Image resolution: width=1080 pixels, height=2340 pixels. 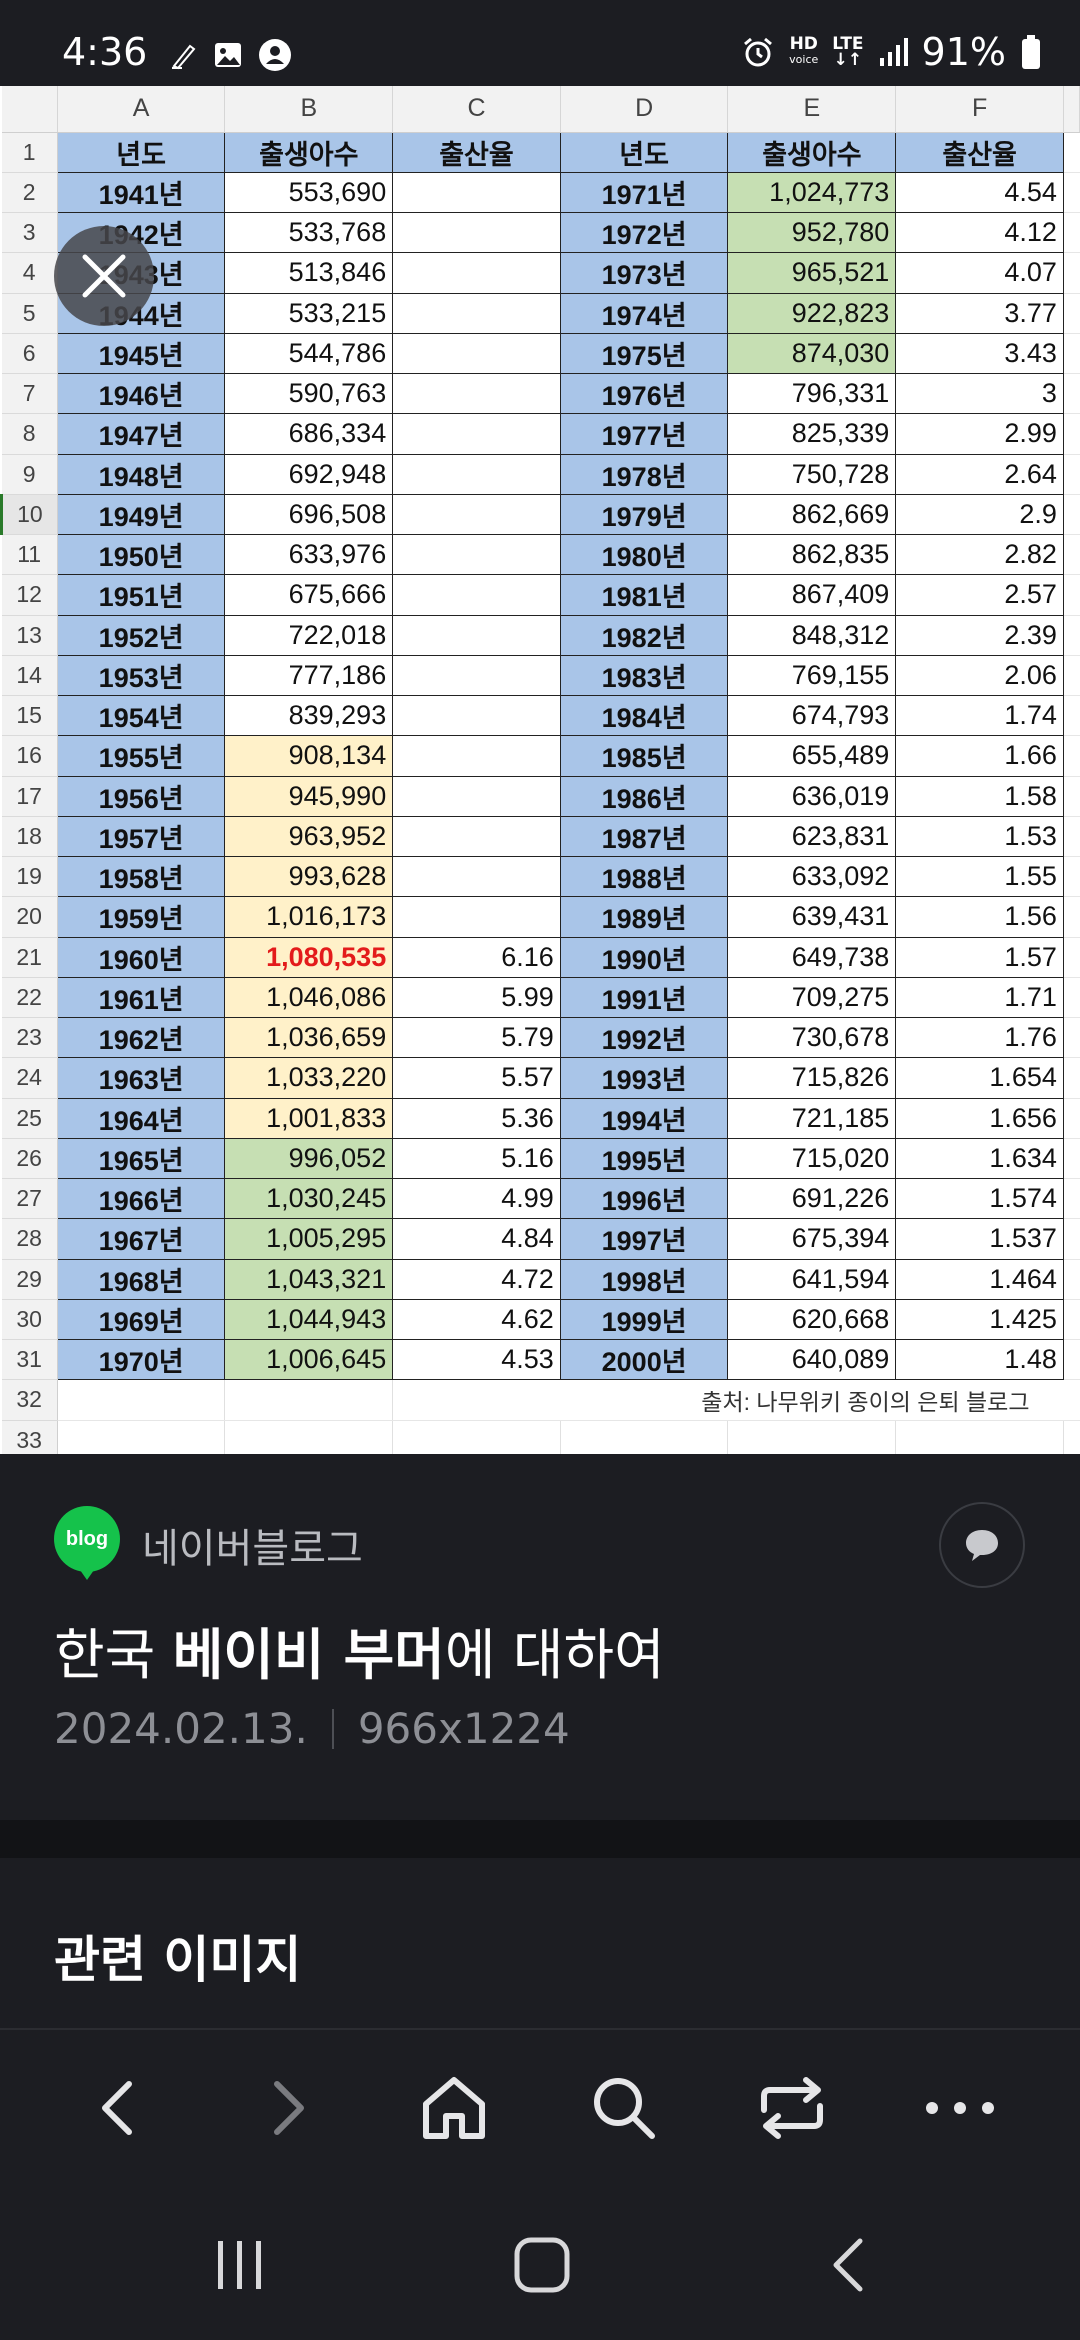 I want to click on system-back-button, so click(x=848, y=2265).